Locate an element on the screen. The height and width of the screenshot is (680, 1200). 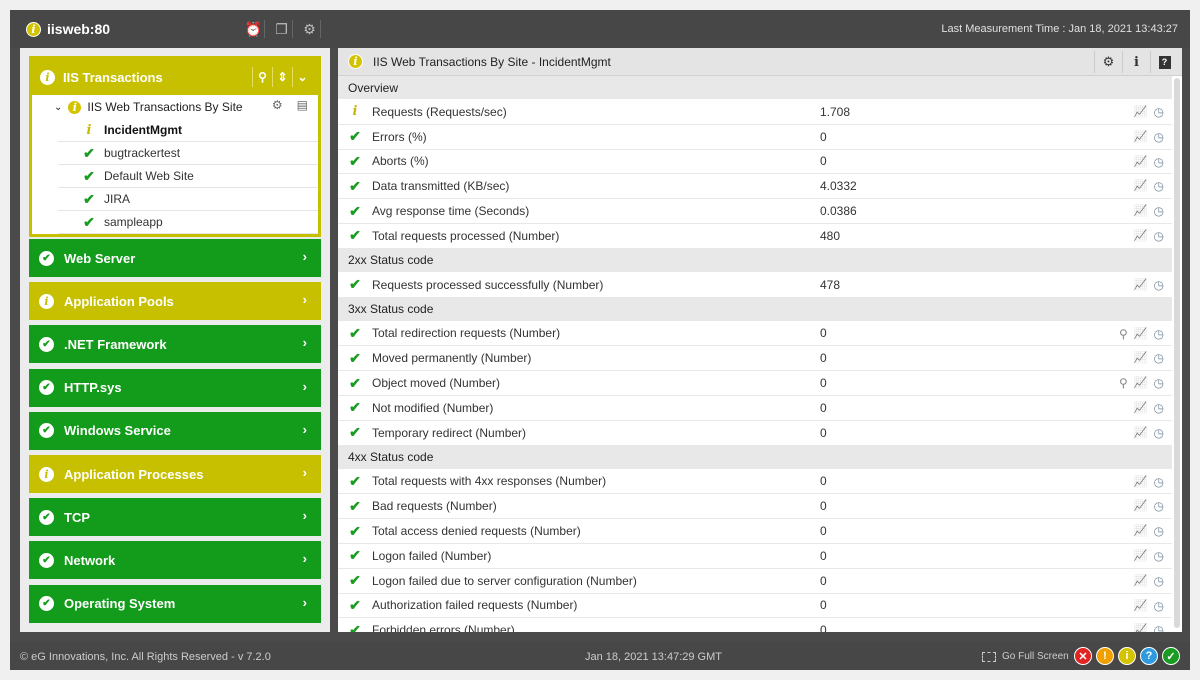
help-icon: ? is located at coordinates (1164, 62).